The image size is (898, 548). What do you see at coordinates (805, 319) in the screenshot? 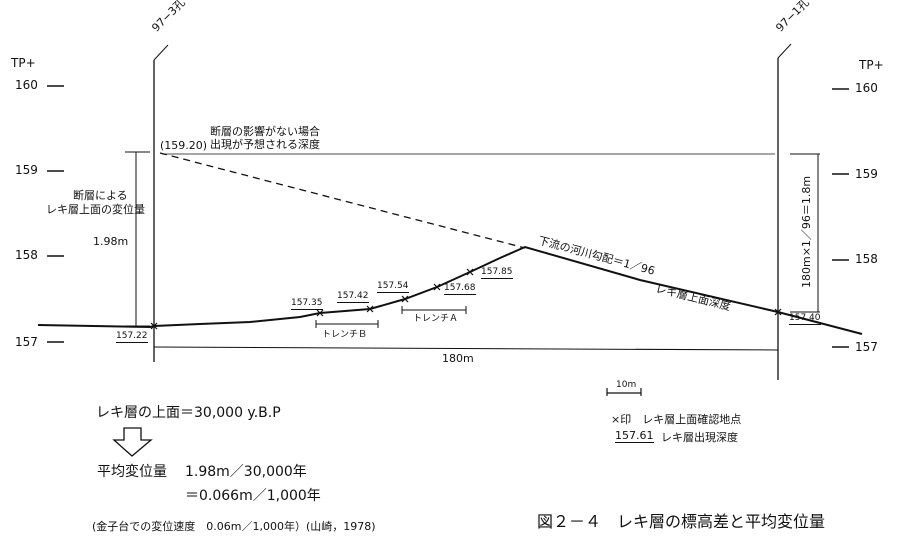
I see `depth-label-157-40: 157.40` at bounding box center [805, 319].